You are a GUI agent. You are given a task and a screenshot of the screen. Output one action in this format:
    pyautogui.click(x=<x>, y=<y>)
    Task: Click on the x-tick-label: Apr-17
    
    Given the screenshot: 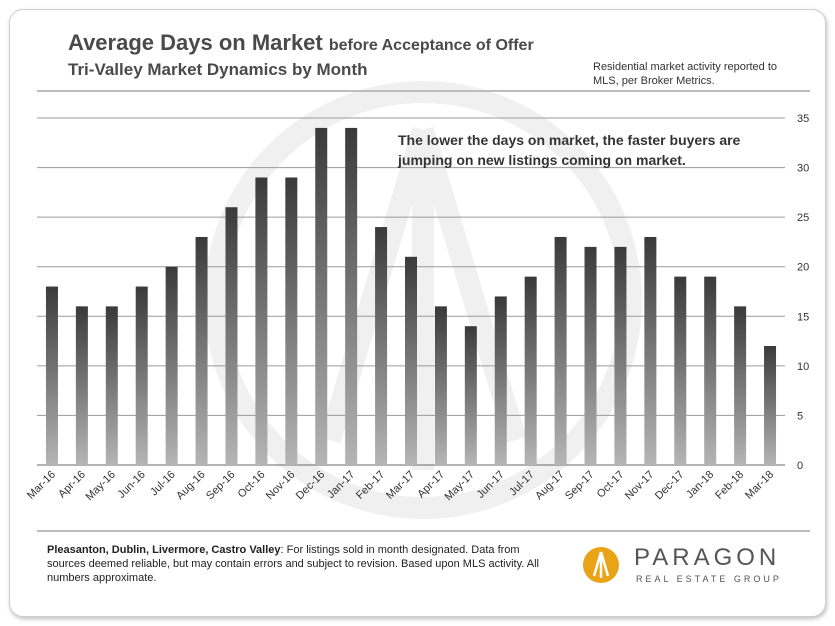 What is the action you would take?
    pyautogui.click(x=431, y=485)
    